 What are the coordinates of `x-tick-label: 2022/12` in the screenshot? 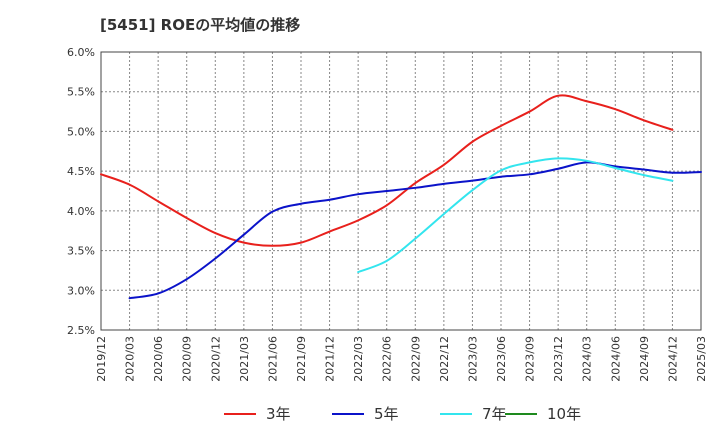 It's located at (444, 359).